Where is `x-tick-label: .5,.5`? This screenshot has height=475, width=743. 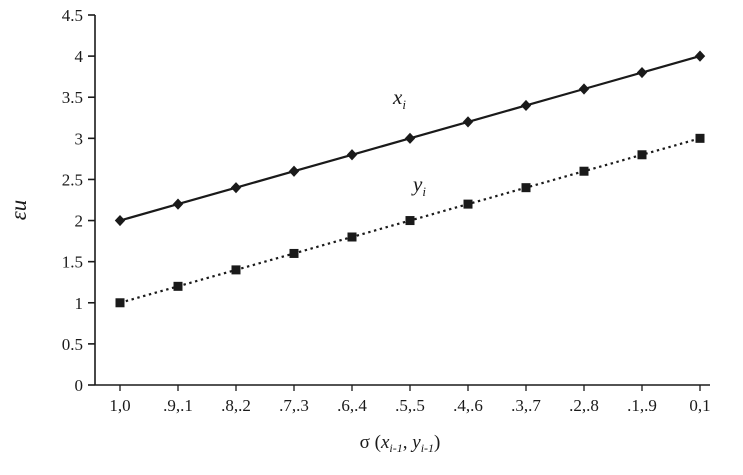
x-tick-label: .5,.5 is located at coordinates (410, 405).